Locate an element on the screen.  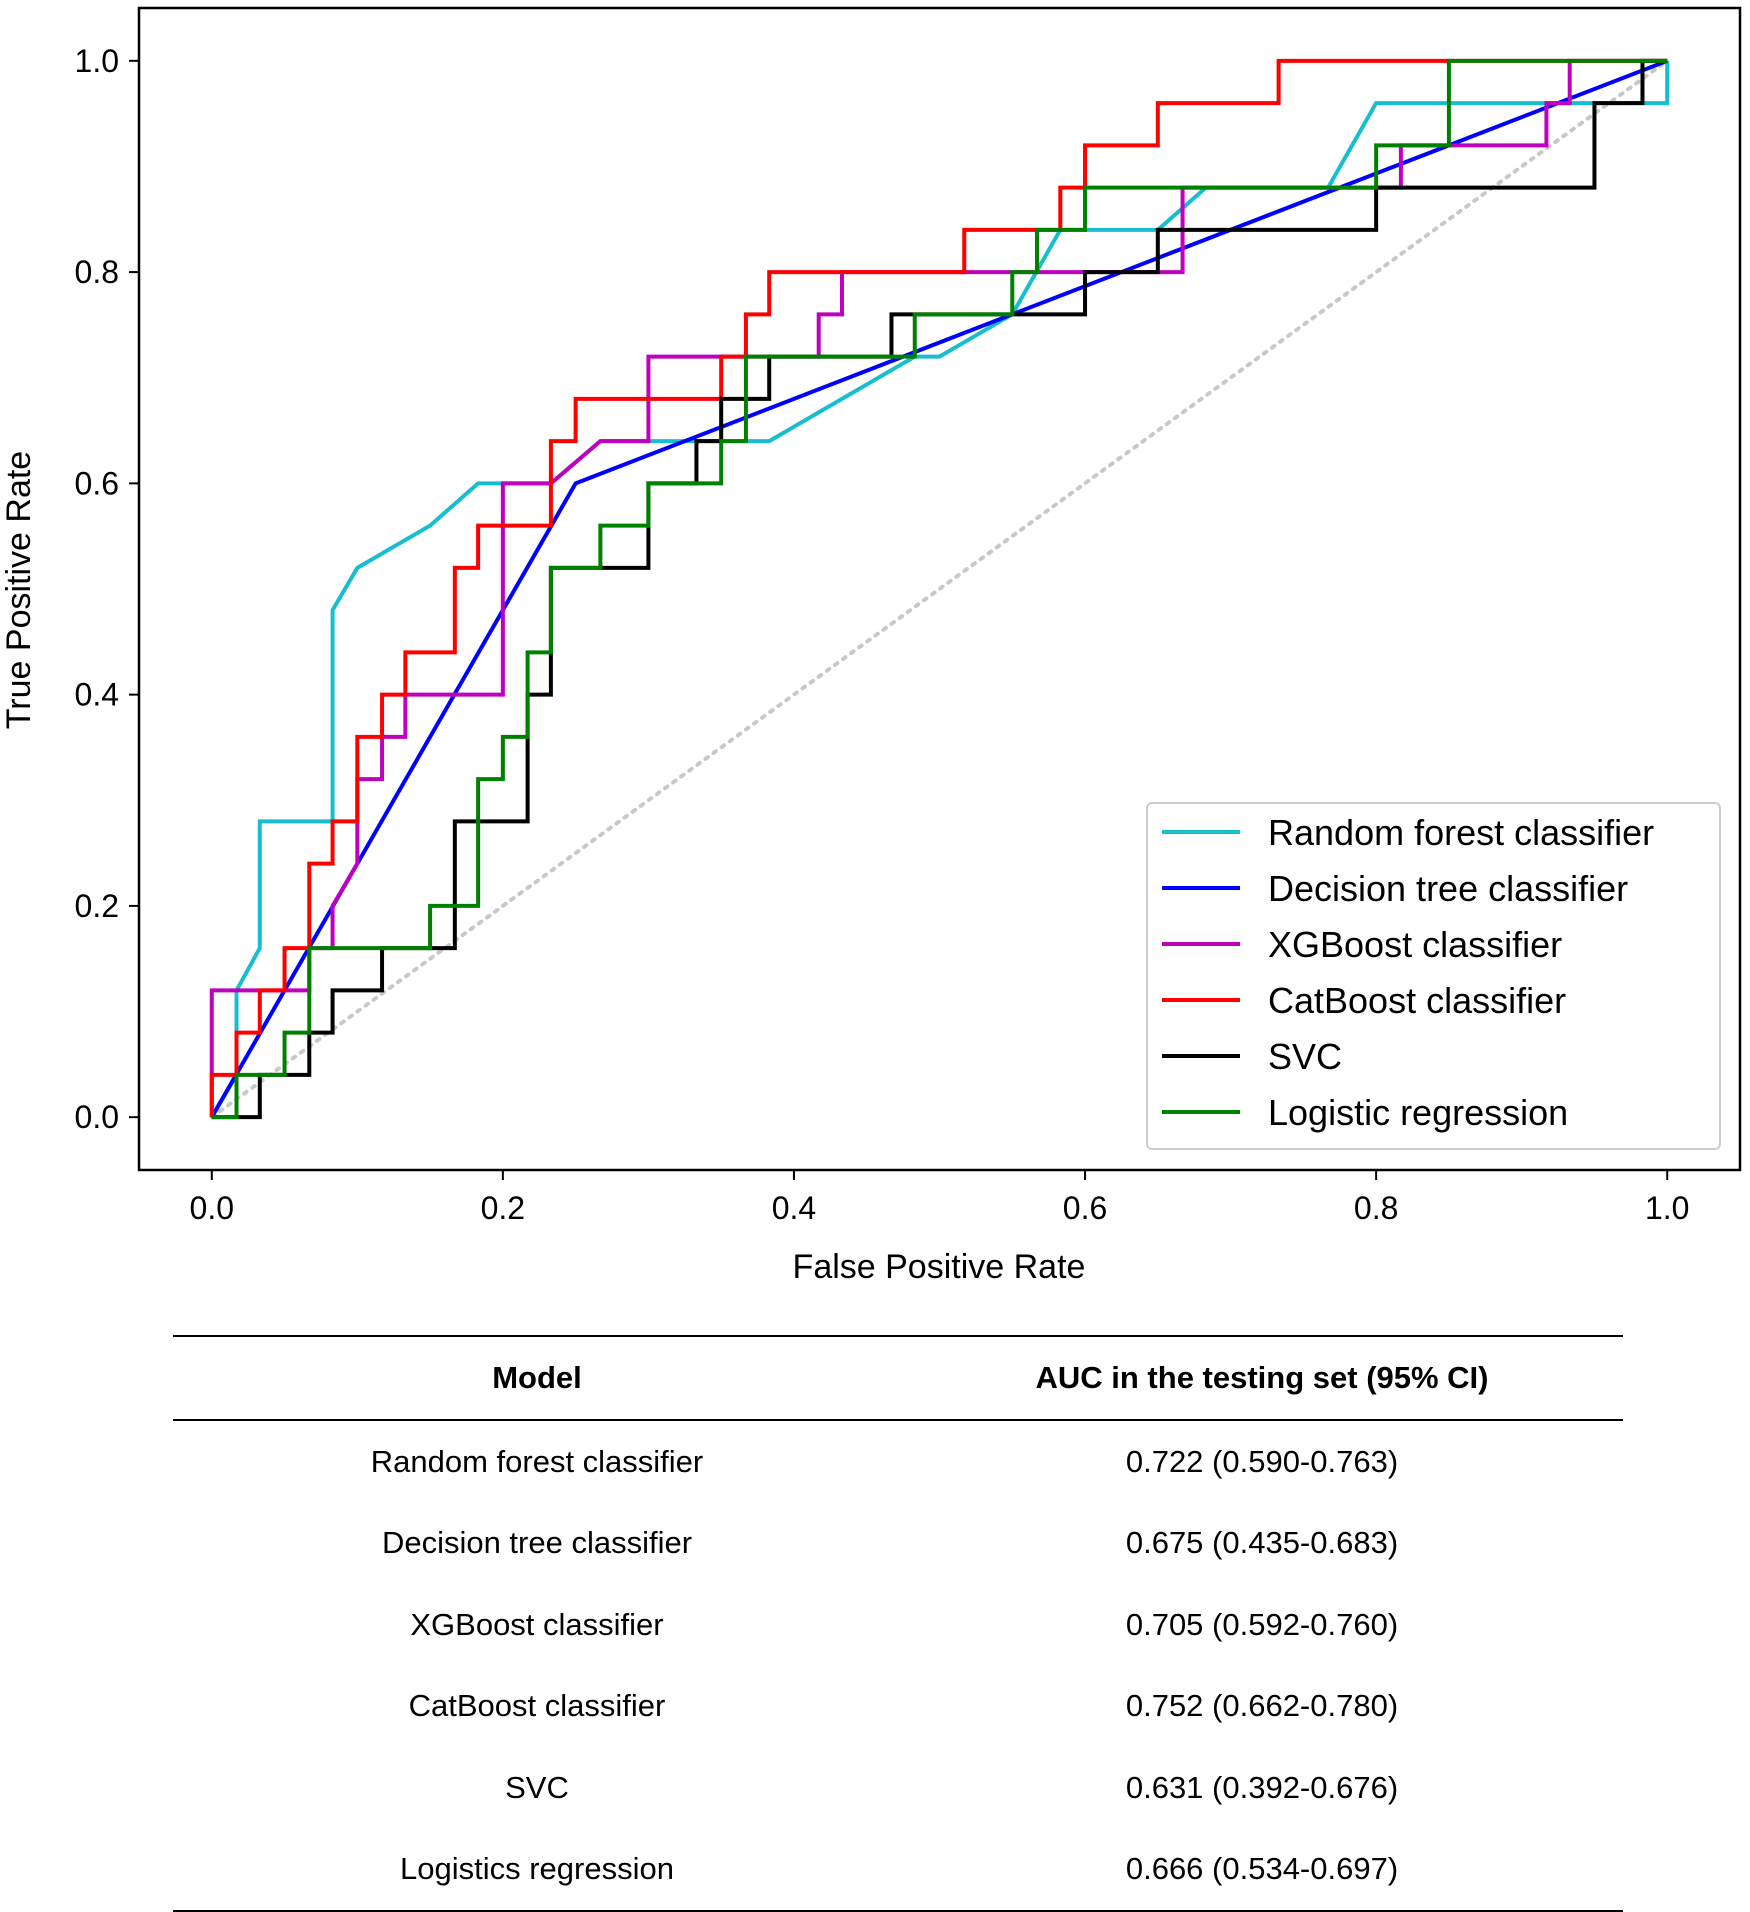
table-row: Logistics regression 0.666 (0.534-0.697) is located at coordinates (898, 1870).